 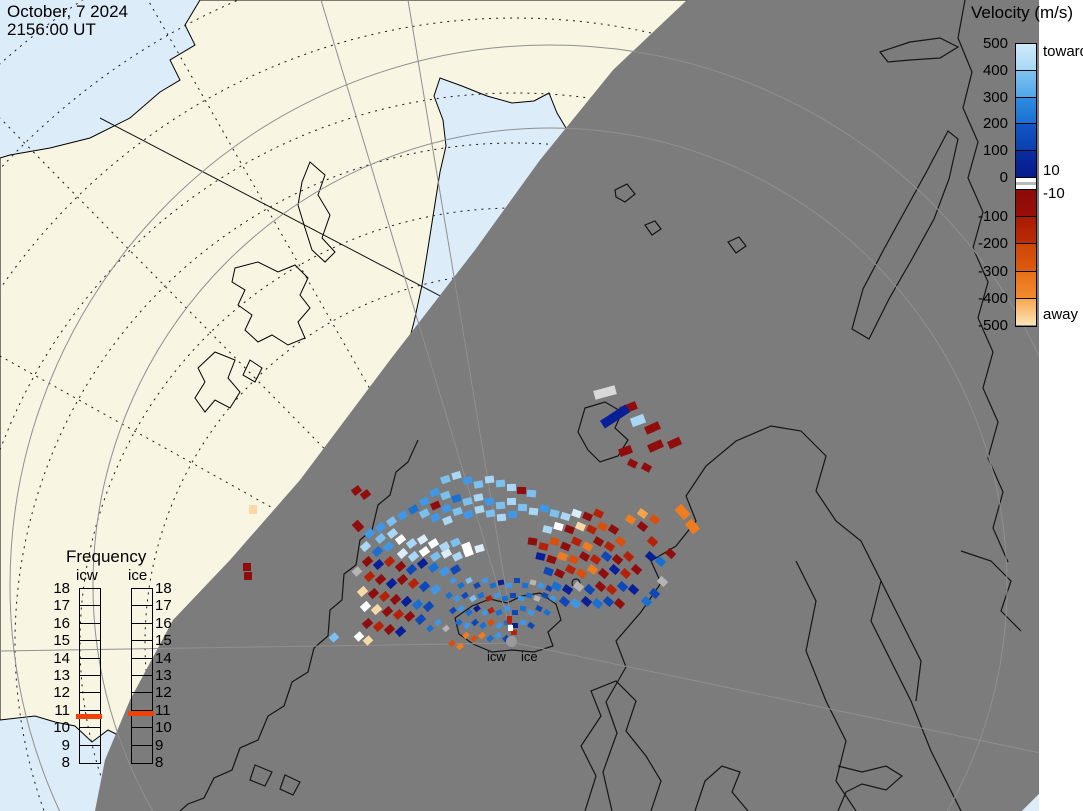 I want to click on svalbard-islet, so click(x=252, y=371).